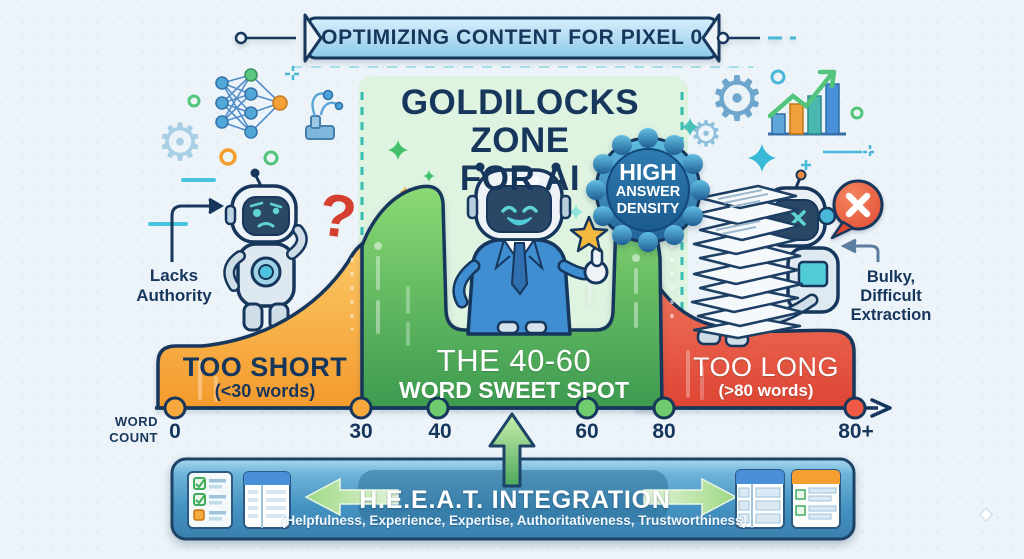 This screenshot has width=1024, height=559. What do you see at coordinates (760, 499) in the screenshot?
I see `table-icon-right1` at bounding box center [760, 499].